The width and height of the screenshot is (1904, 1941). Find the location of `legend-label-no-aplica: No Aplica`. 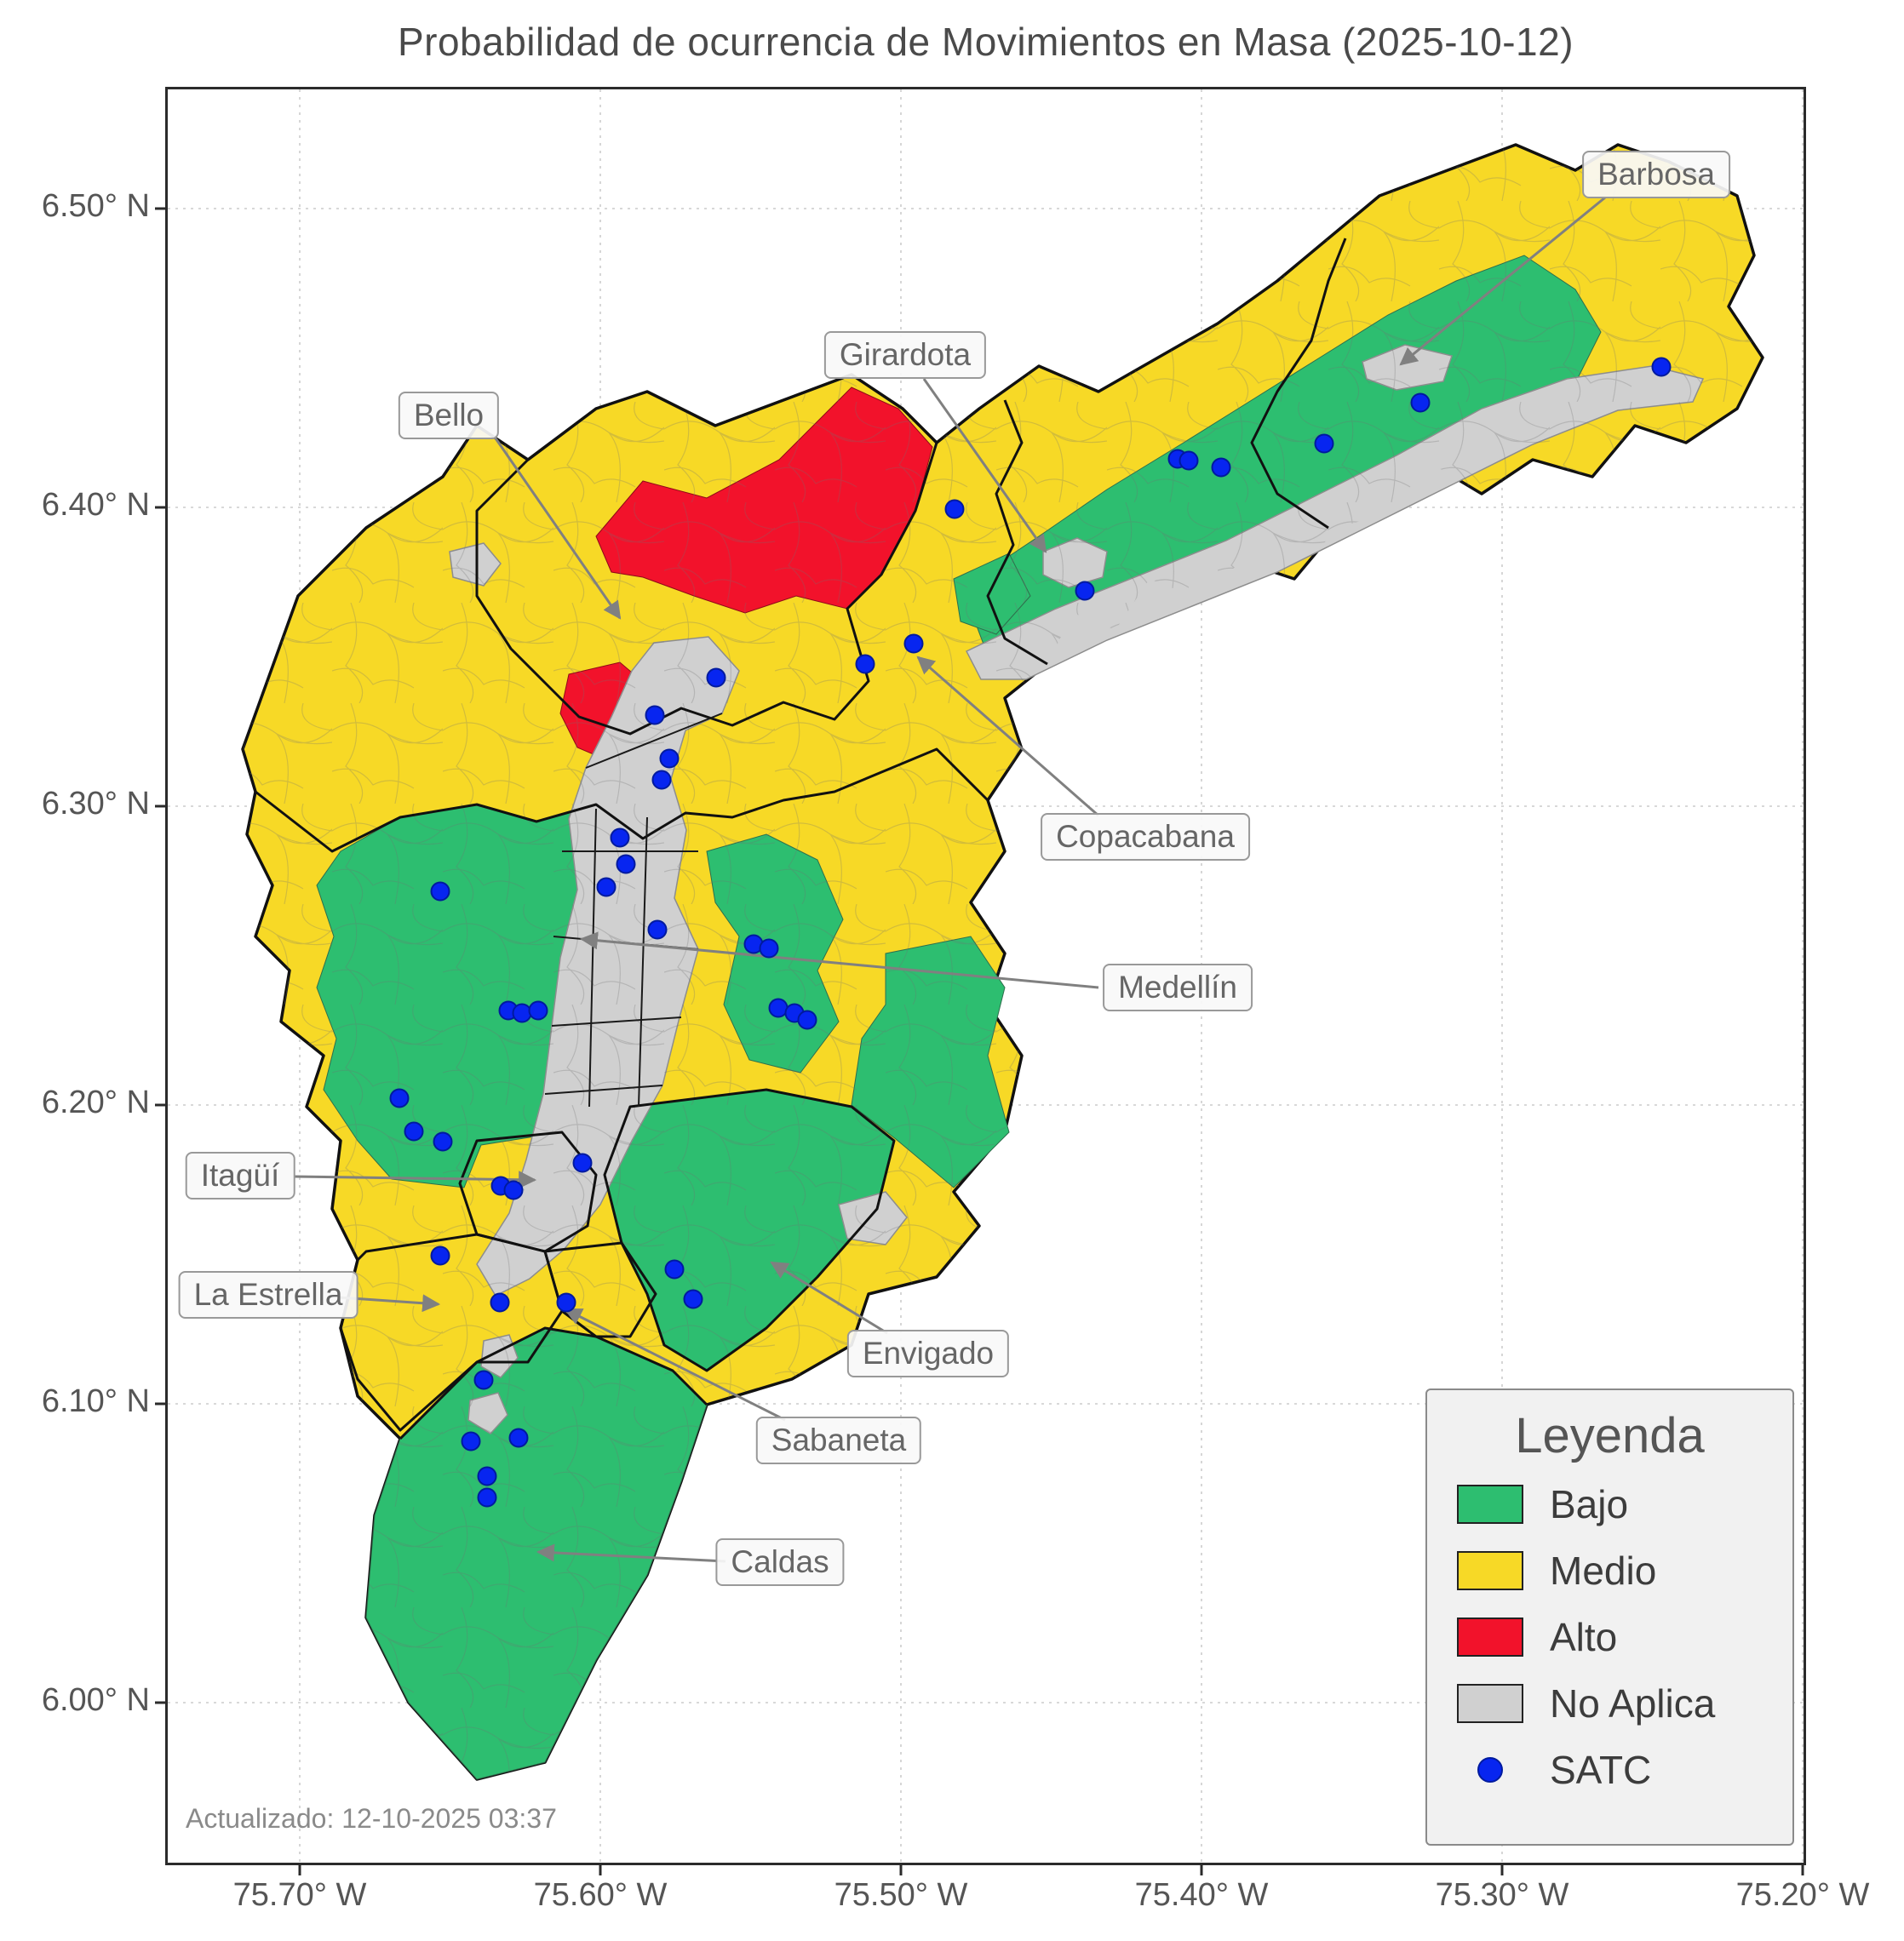

legend-label-no-aplica: No Aplica is located at coordinates (1633, 1703).